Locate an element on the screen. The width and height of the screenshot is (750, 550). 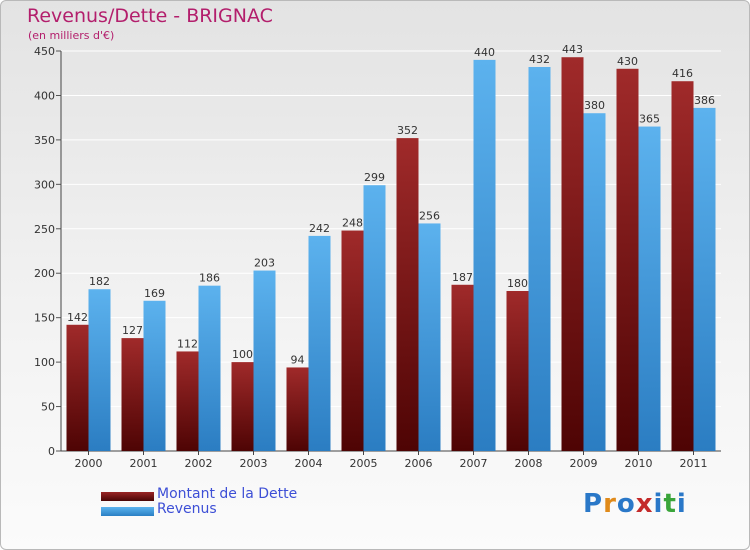
x-tick-label: 2002 is located at coordinates (199, 463).